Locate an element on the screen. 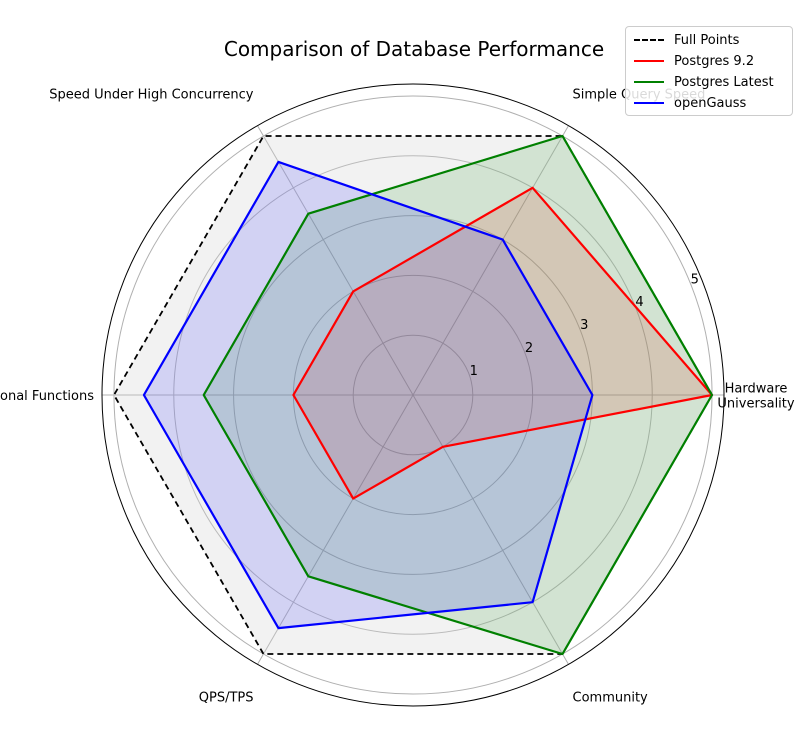 The width and height of the screenshot is (799, 739). legend-item: Full Points is located at coordinates (686, 40).